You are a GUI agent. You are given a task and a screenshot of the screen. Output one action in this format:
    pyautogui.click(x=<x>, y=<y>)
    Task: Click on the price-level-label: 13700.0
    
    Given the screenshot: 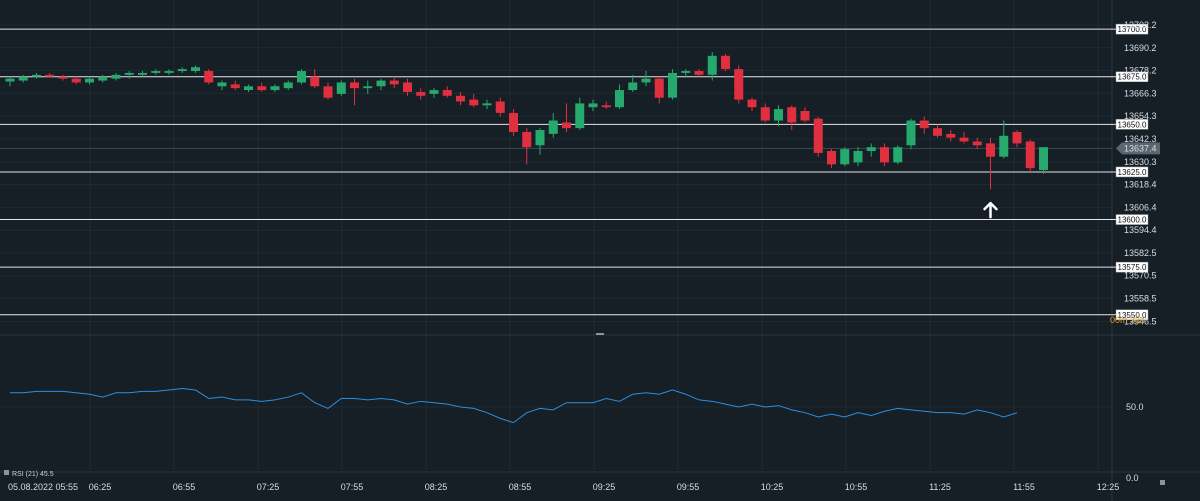 What is the action you would take?
    pyautogui.click(x=1132, y=29)
    